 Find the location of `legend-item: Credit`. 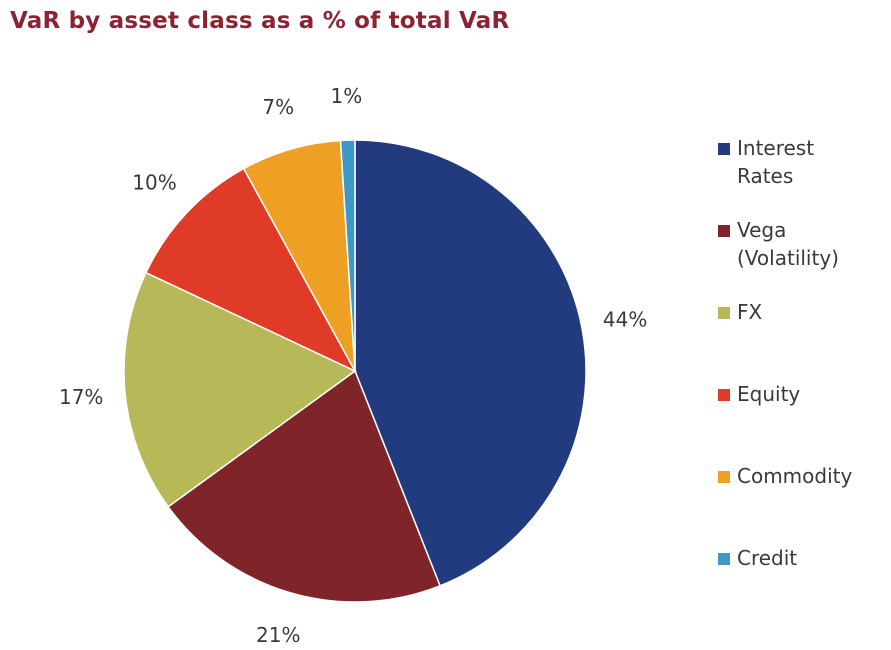

legend-item: Credit is located at coordinates (757, 558).